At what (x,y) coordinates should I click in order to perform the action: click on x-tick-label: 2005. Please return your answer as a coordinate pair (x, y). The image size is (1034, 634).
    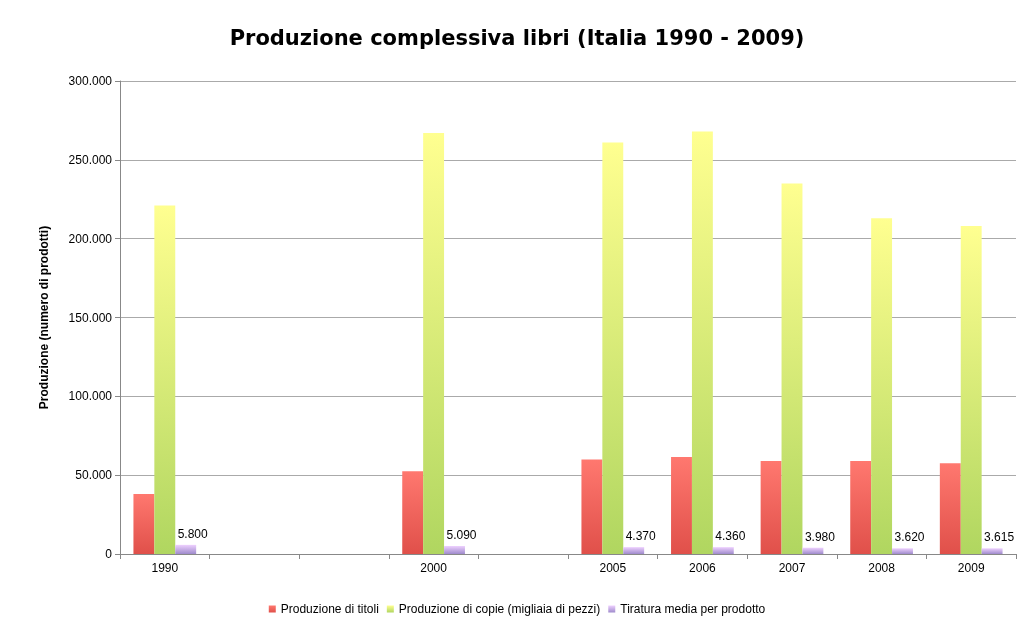
    Looking at the image, I should click on (613, 568).